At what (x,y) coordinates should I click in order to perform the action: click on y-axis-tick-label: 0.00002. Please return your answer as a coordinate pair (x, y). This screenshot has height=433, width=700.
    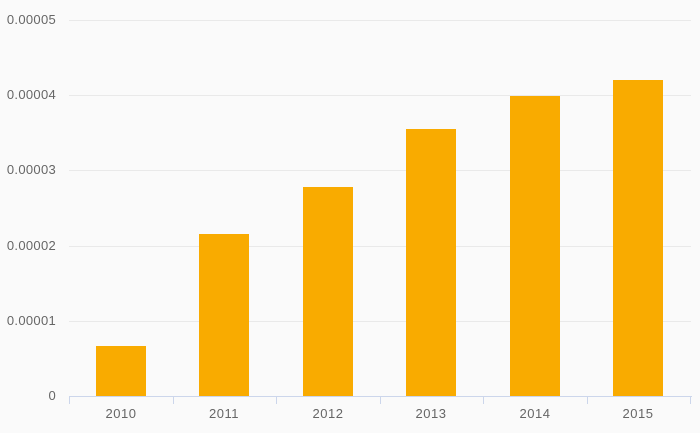
    Looking at the image, I should click on (31, 245).